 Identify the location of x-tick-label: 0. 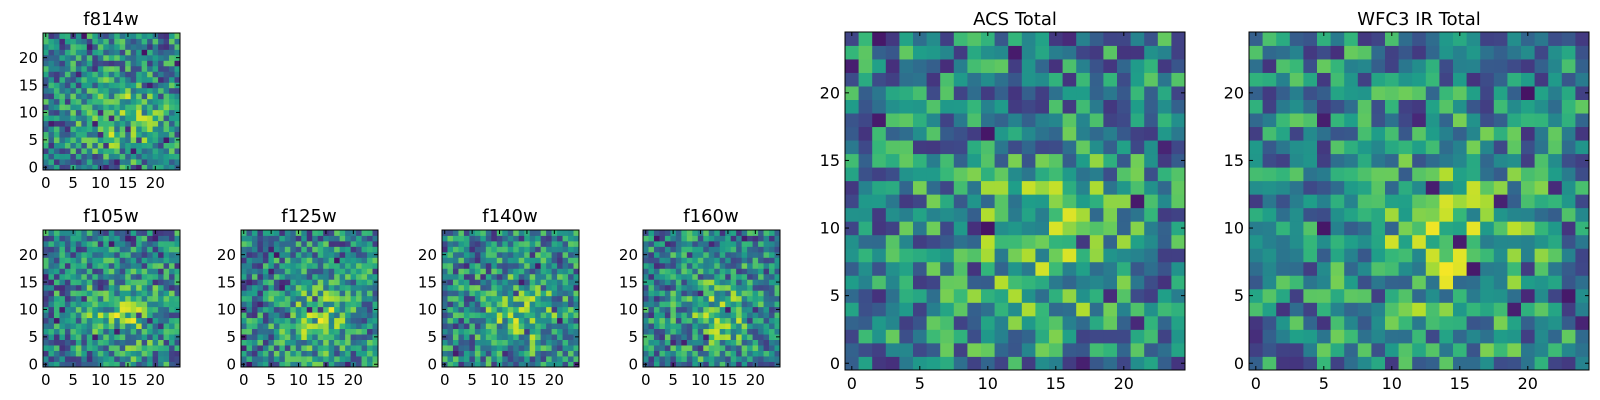
(1256, 383).